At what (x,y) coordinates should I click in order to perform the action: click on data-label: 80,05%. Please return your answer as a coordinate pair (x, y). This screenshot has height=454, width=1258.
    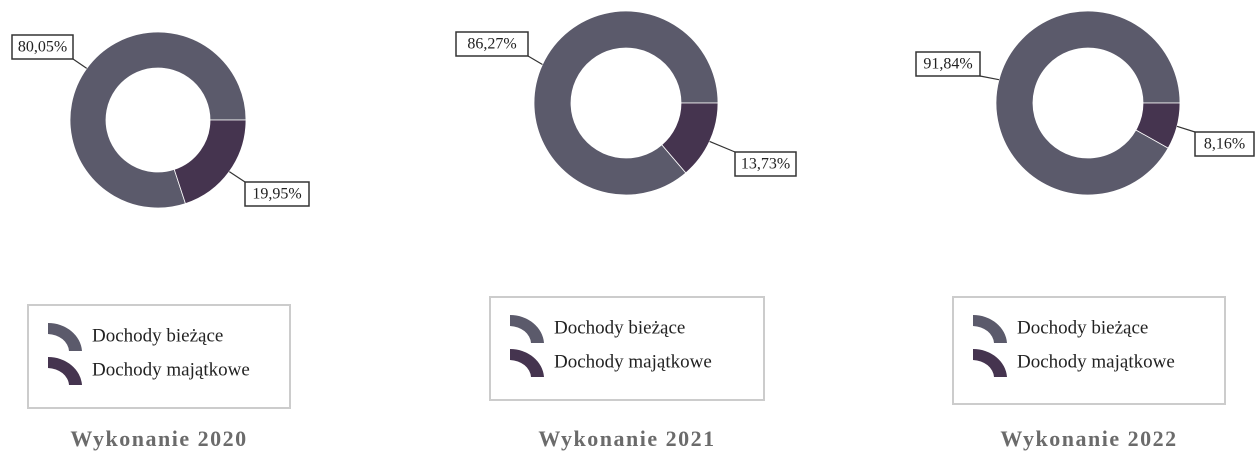
    Looking at the image, I should click on (42, 47).